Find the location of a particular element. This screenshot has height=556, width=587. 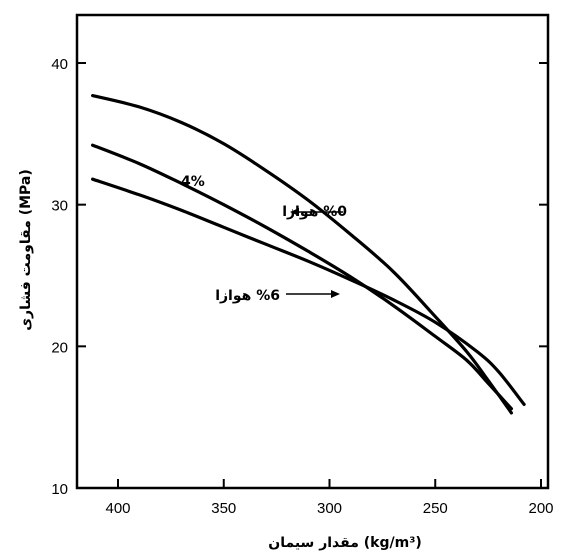

y-tick-label-30: 30 is located at coordinates (59, 206).